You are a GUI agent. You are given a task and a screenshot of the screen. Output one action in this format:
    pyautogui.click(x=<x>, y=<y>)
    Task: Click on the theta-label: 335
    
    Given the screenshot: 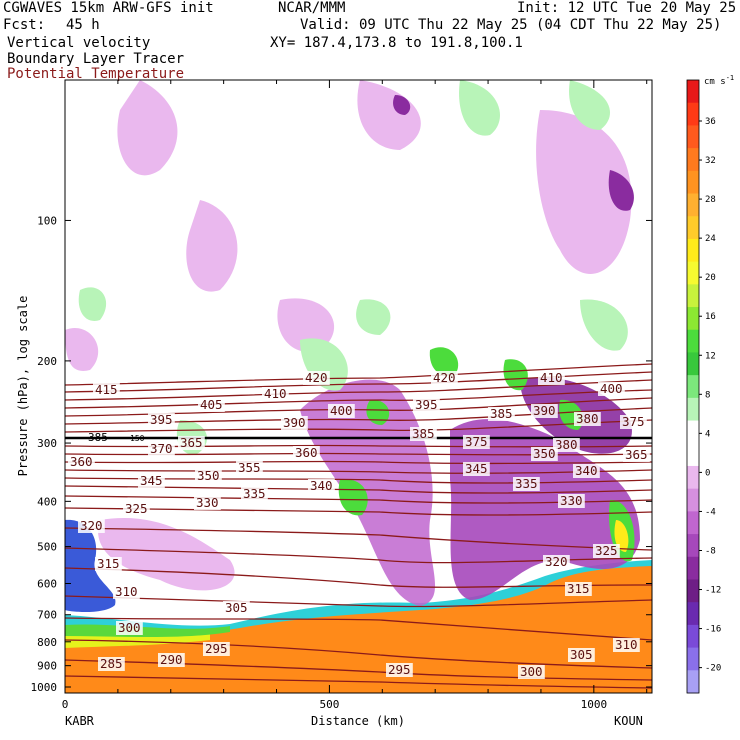 What is the action you would take?
    pyautogui.click(x=254, y=493)
    